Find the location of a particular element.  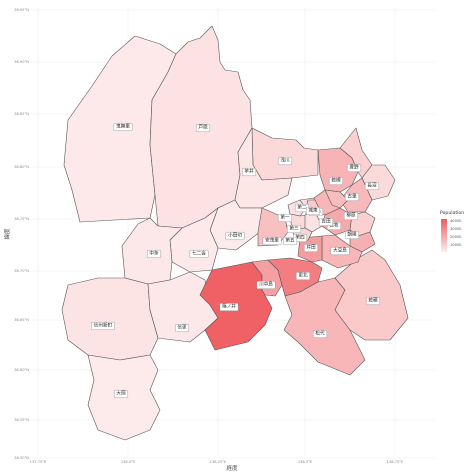

region-label-text: 更北 is located at coordinates (303, 275).